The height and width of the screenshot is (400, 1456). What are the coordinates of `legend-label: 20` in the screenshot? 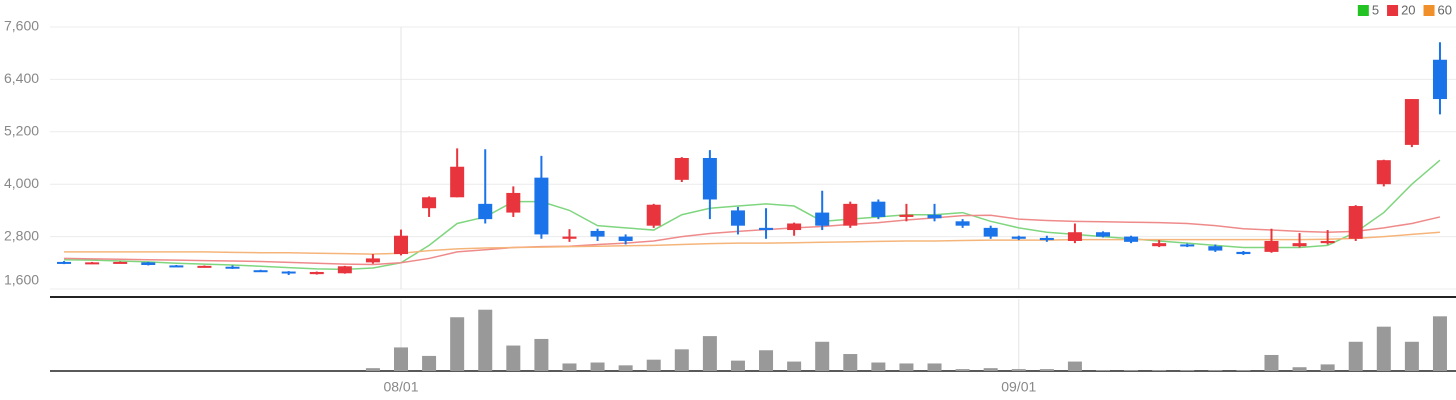 It's located at (1408, 9).